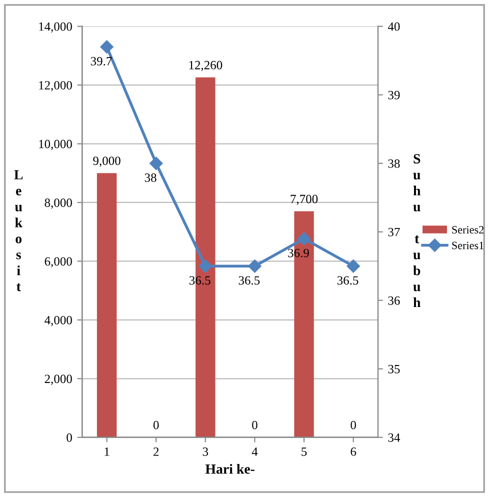 This screenshot has width=489, height=497. I want to click on x-tick-label: 4, so click(255, 452).